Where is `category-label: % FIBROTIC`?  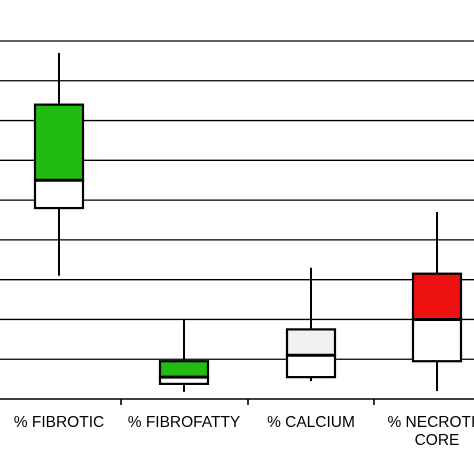
category-label: % FIBROTIC is located at coordinates (59, 422).